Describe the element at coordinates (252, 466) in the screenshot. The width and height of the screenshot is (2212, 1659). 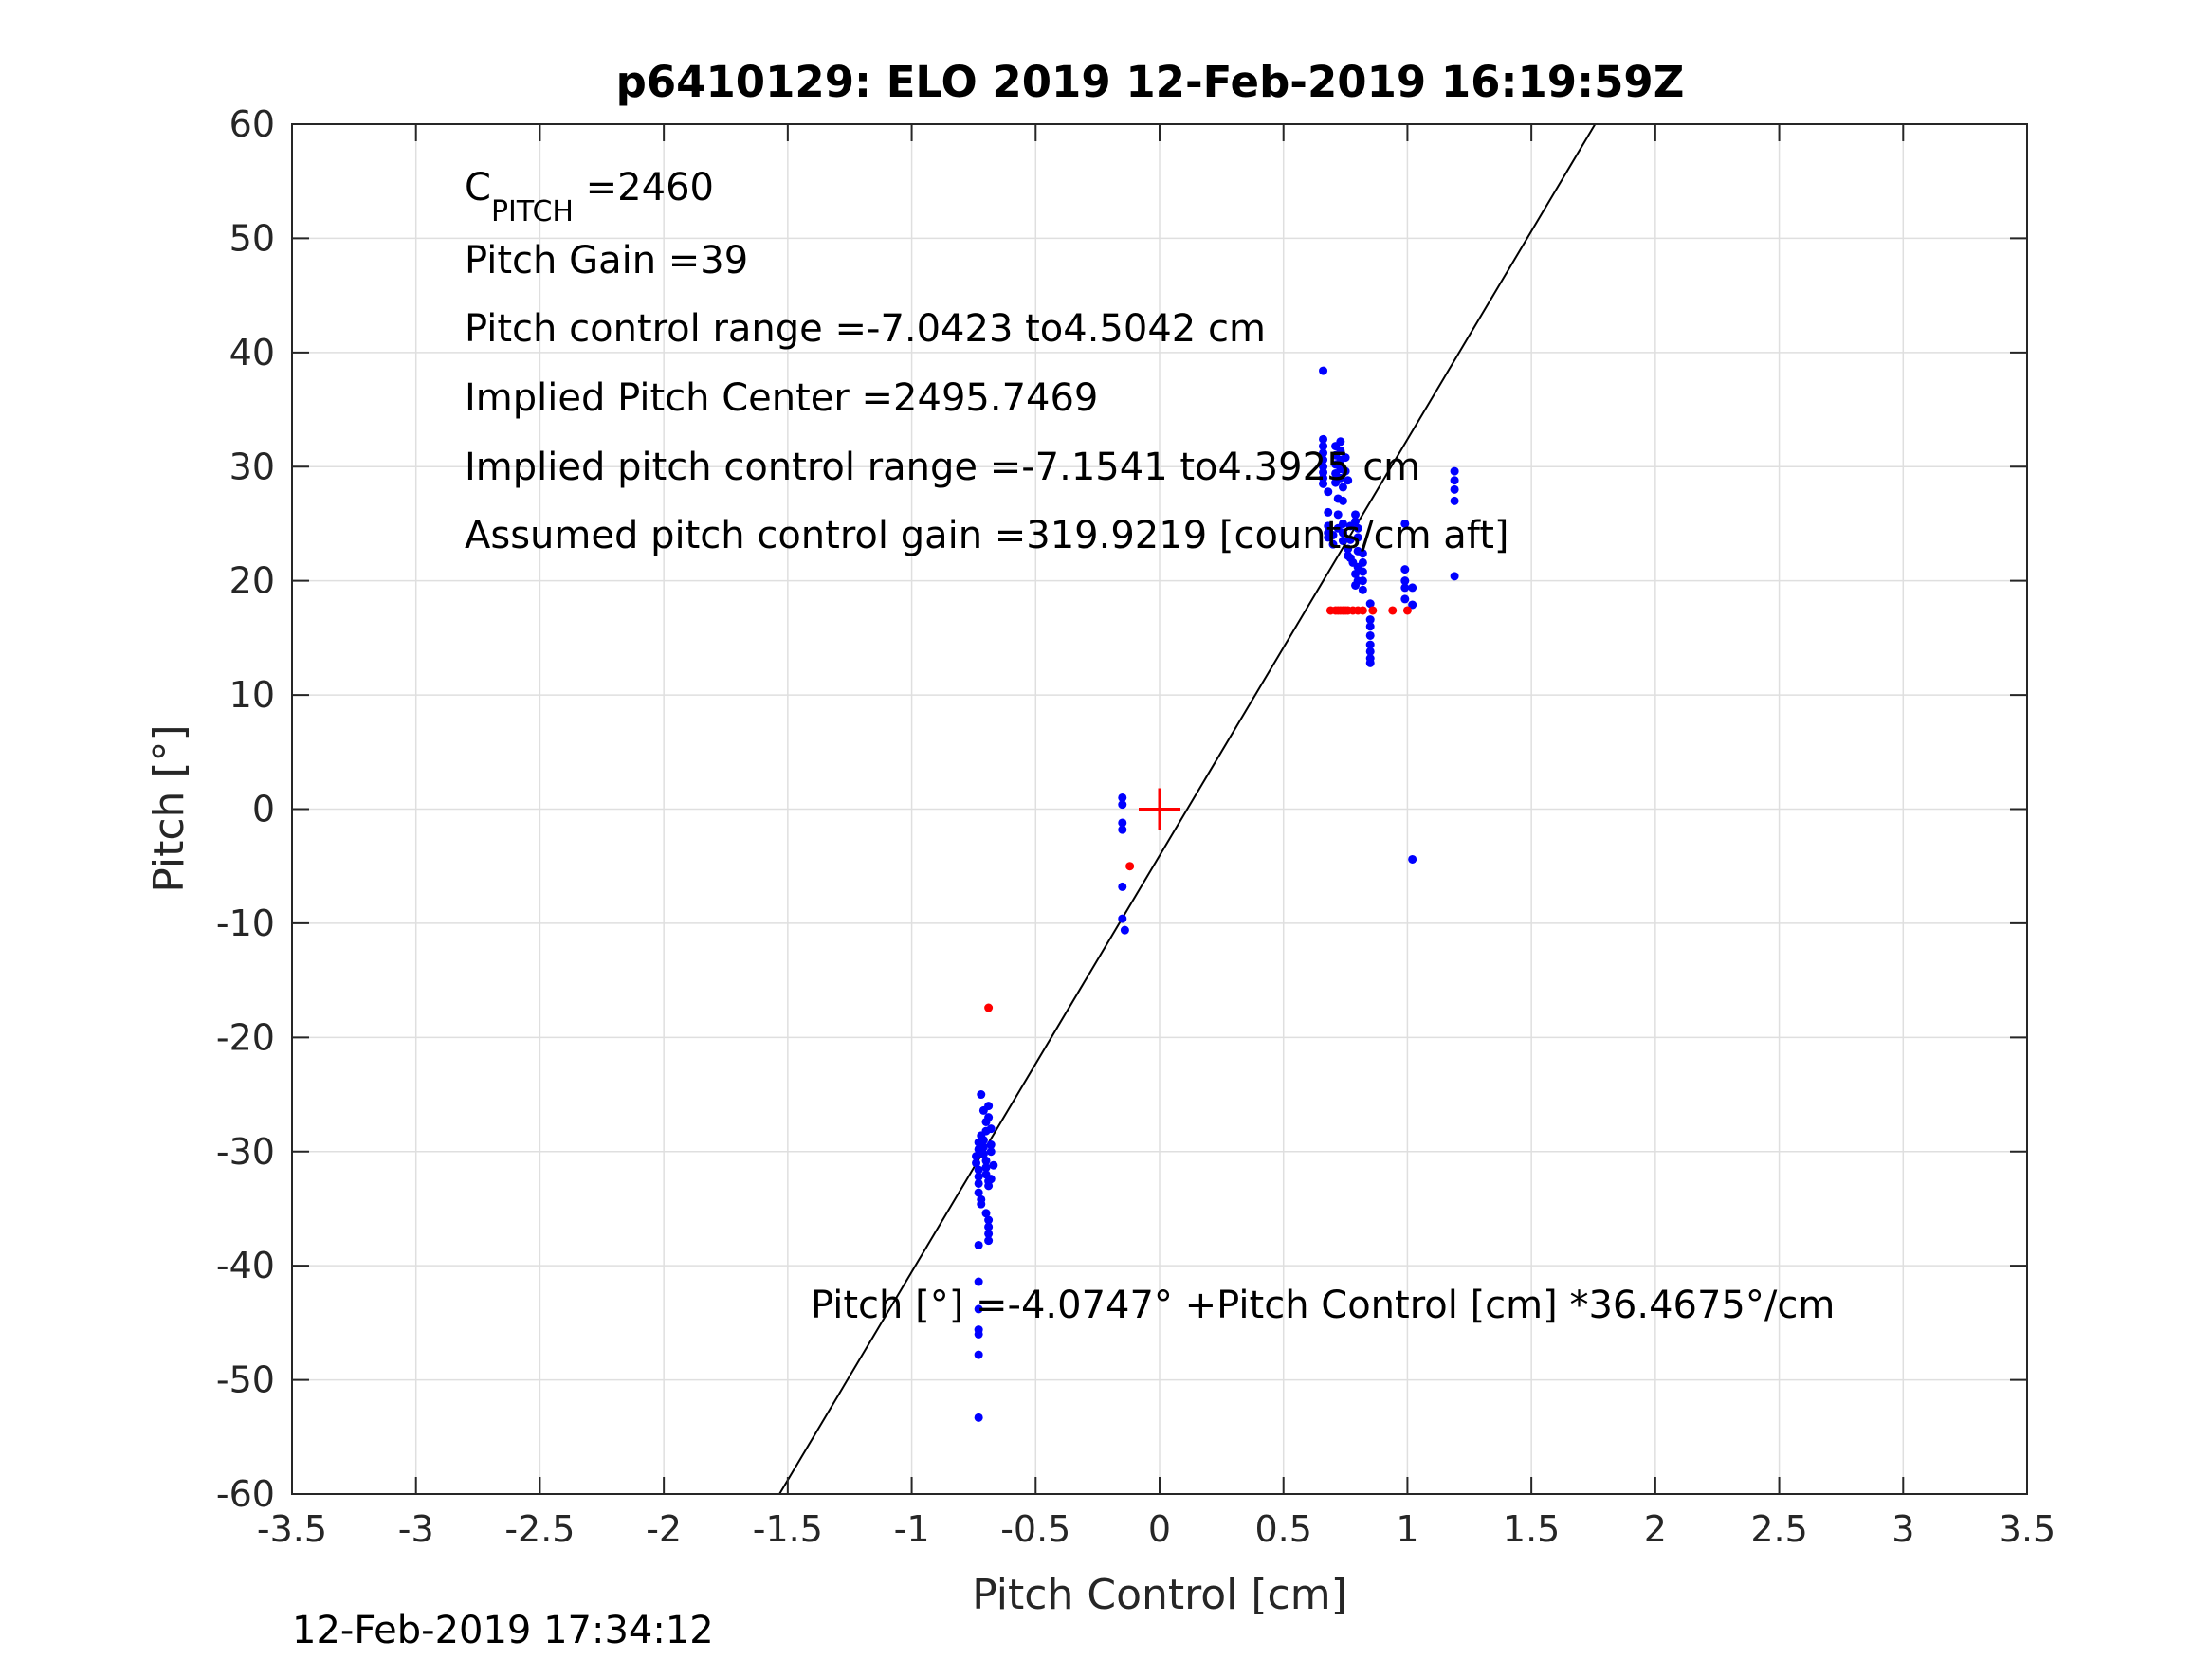
I see `y-tick-label: 30` at that location.